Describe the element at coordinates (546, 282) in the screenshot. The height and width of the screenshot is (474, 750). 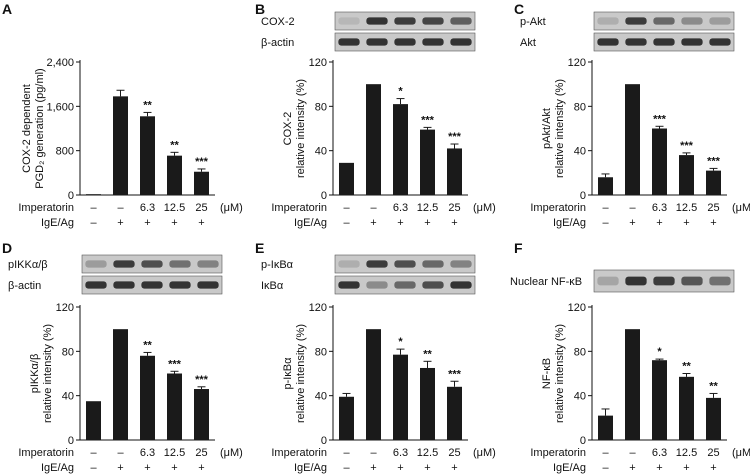
I see `blot-label: Nuclear NF-κB` at that location.